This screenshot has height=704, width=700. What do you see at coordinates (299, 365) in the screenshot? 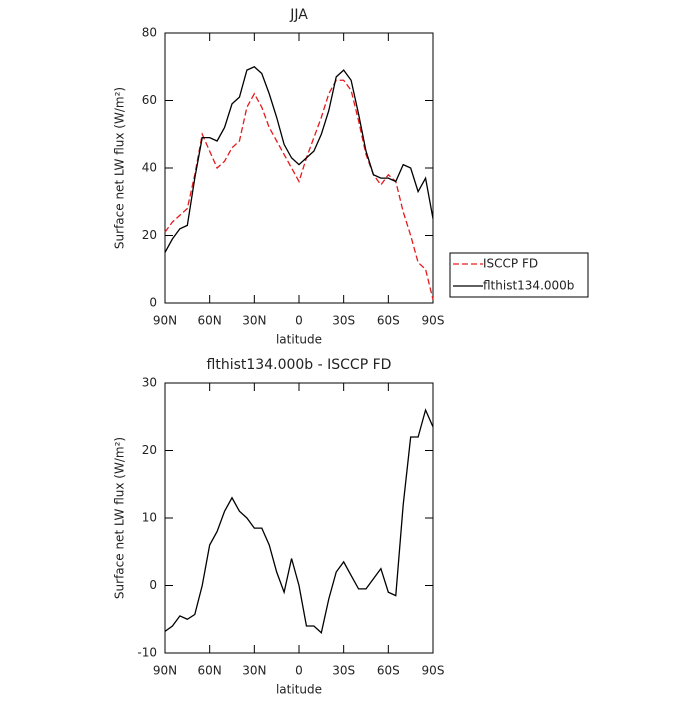
I see `chart-title: flthist134.000b - ISCCP FD` at bounding box center [299, 365].